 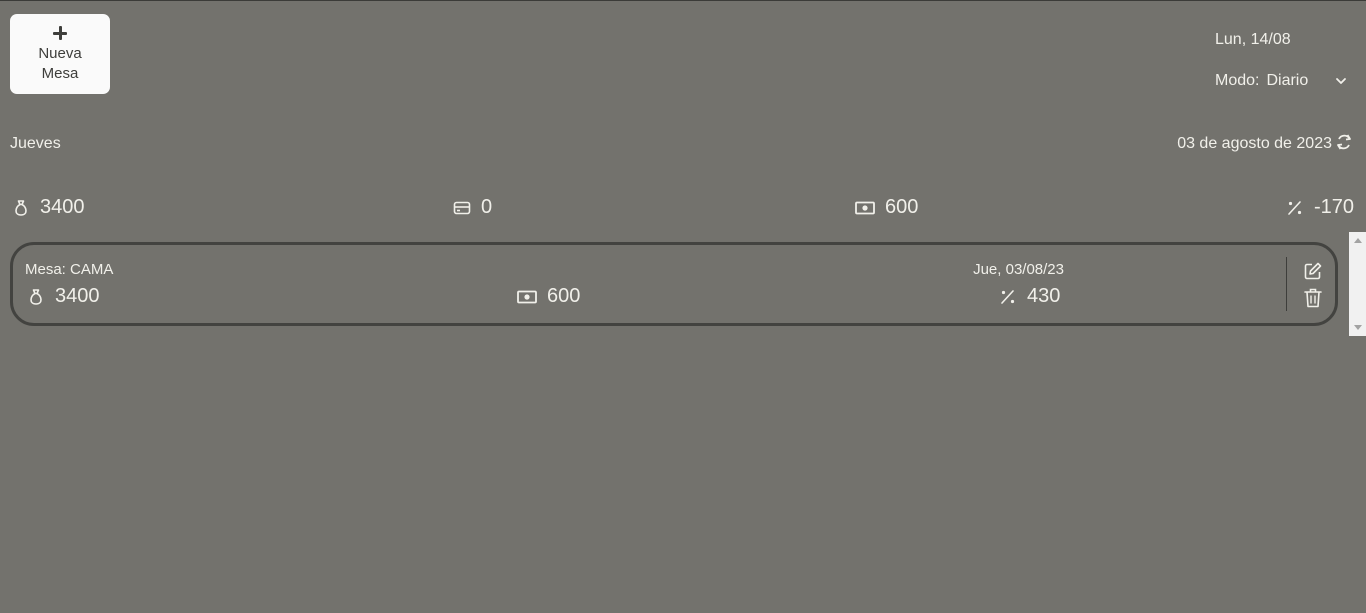 What do you see at coordinates (62, 207) in the screenshot?
I see `total-bag-value: 3400` at bounding box center [62, 207].